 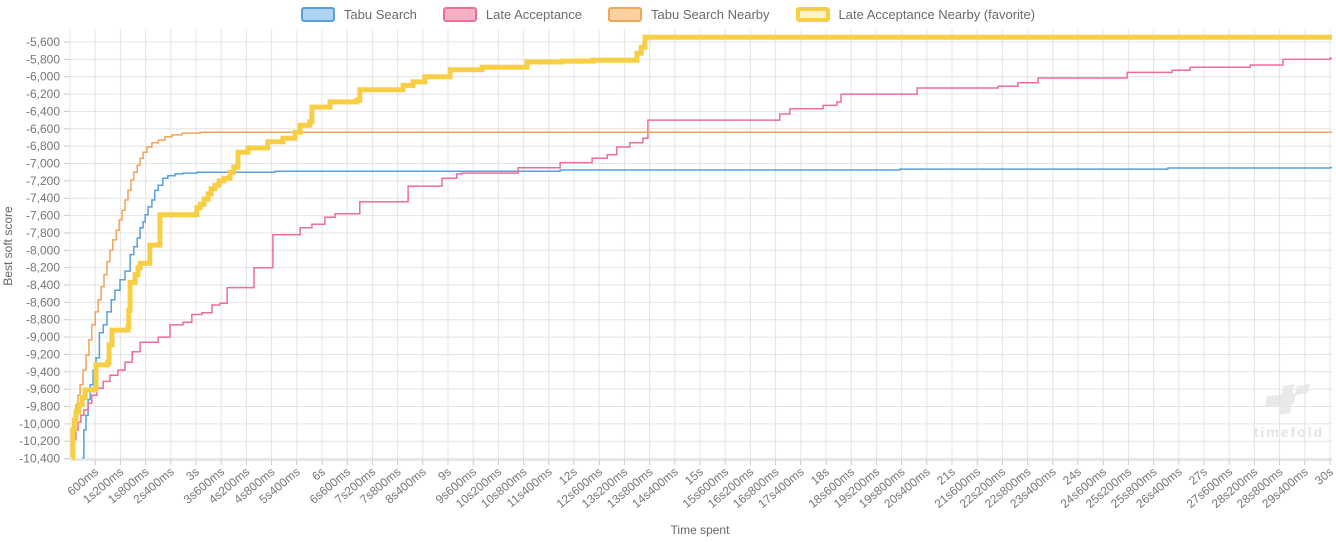 I want to click on y-tick-label: -9,000, so click(x=43, y=337).